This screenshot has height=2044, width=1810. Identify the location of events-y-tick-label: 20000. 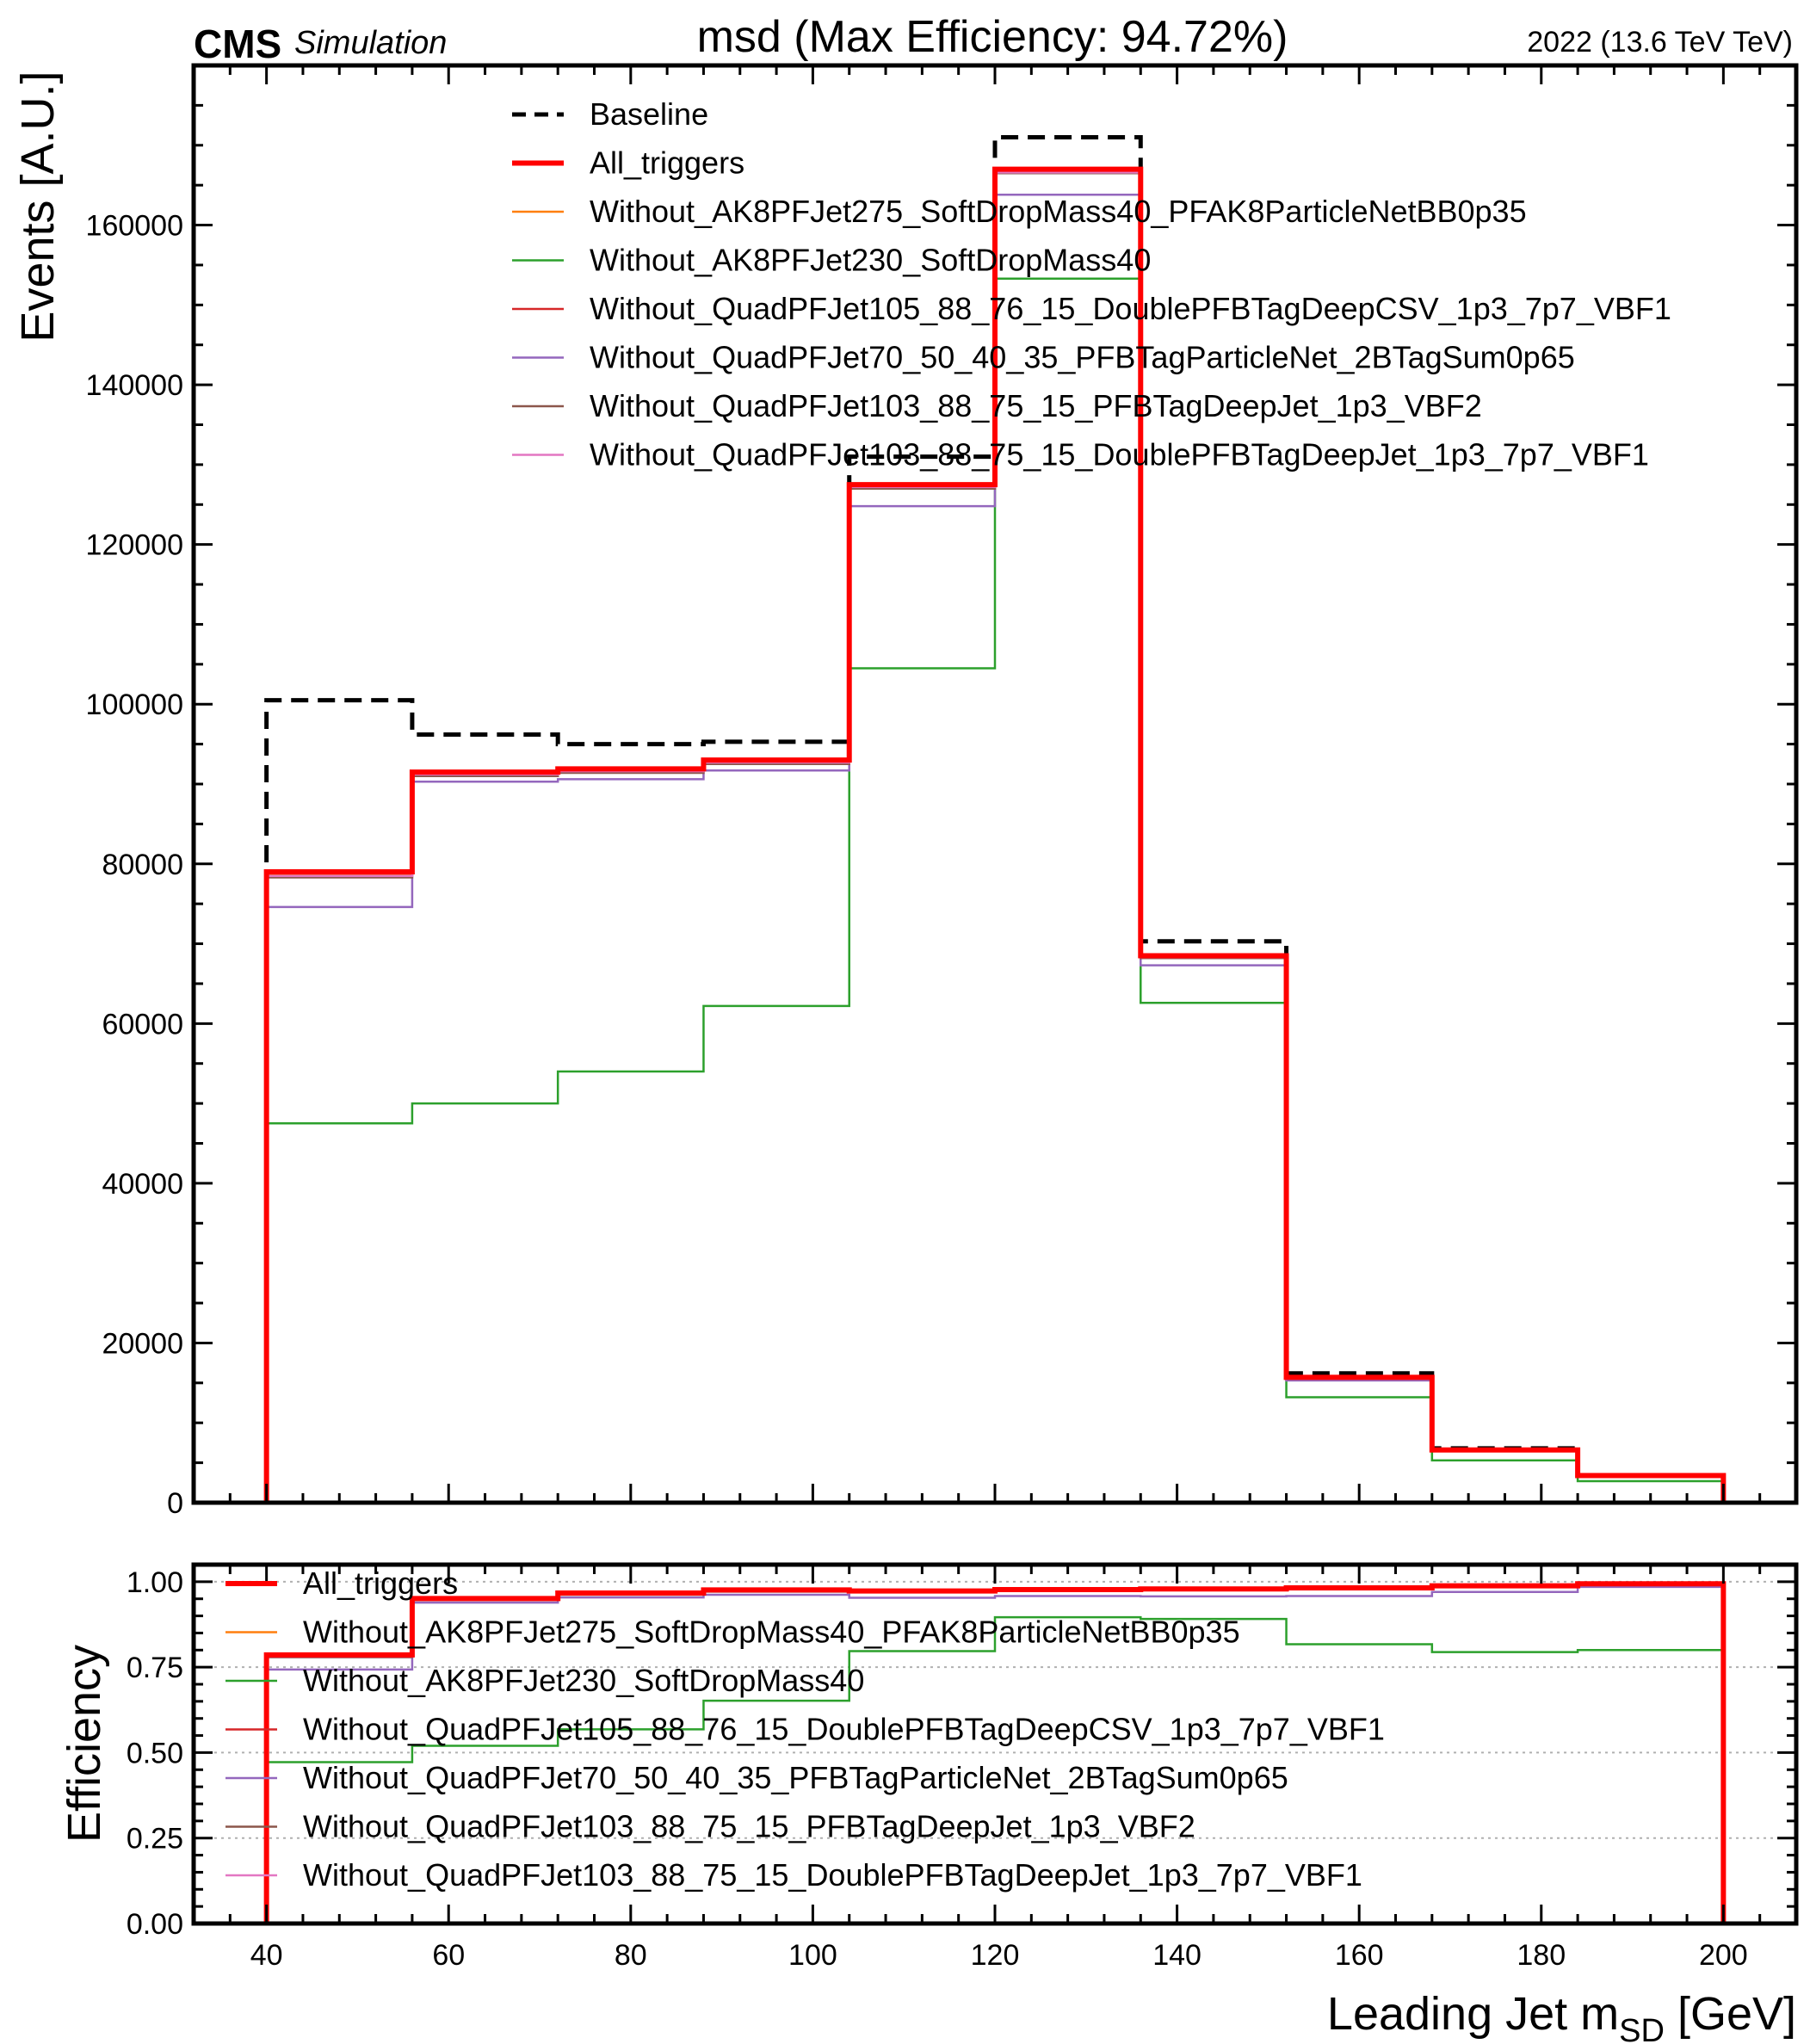
(142, 1343).